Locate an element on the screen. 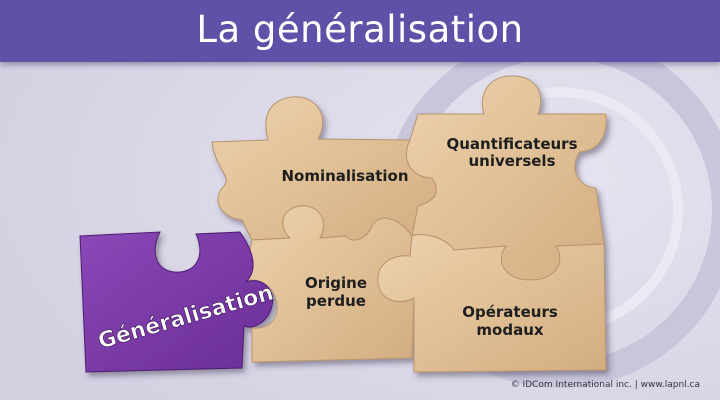 This screenshot has height=400, width=720. label-nominalisation: Nominalisation is located at coordinates (344, 176).